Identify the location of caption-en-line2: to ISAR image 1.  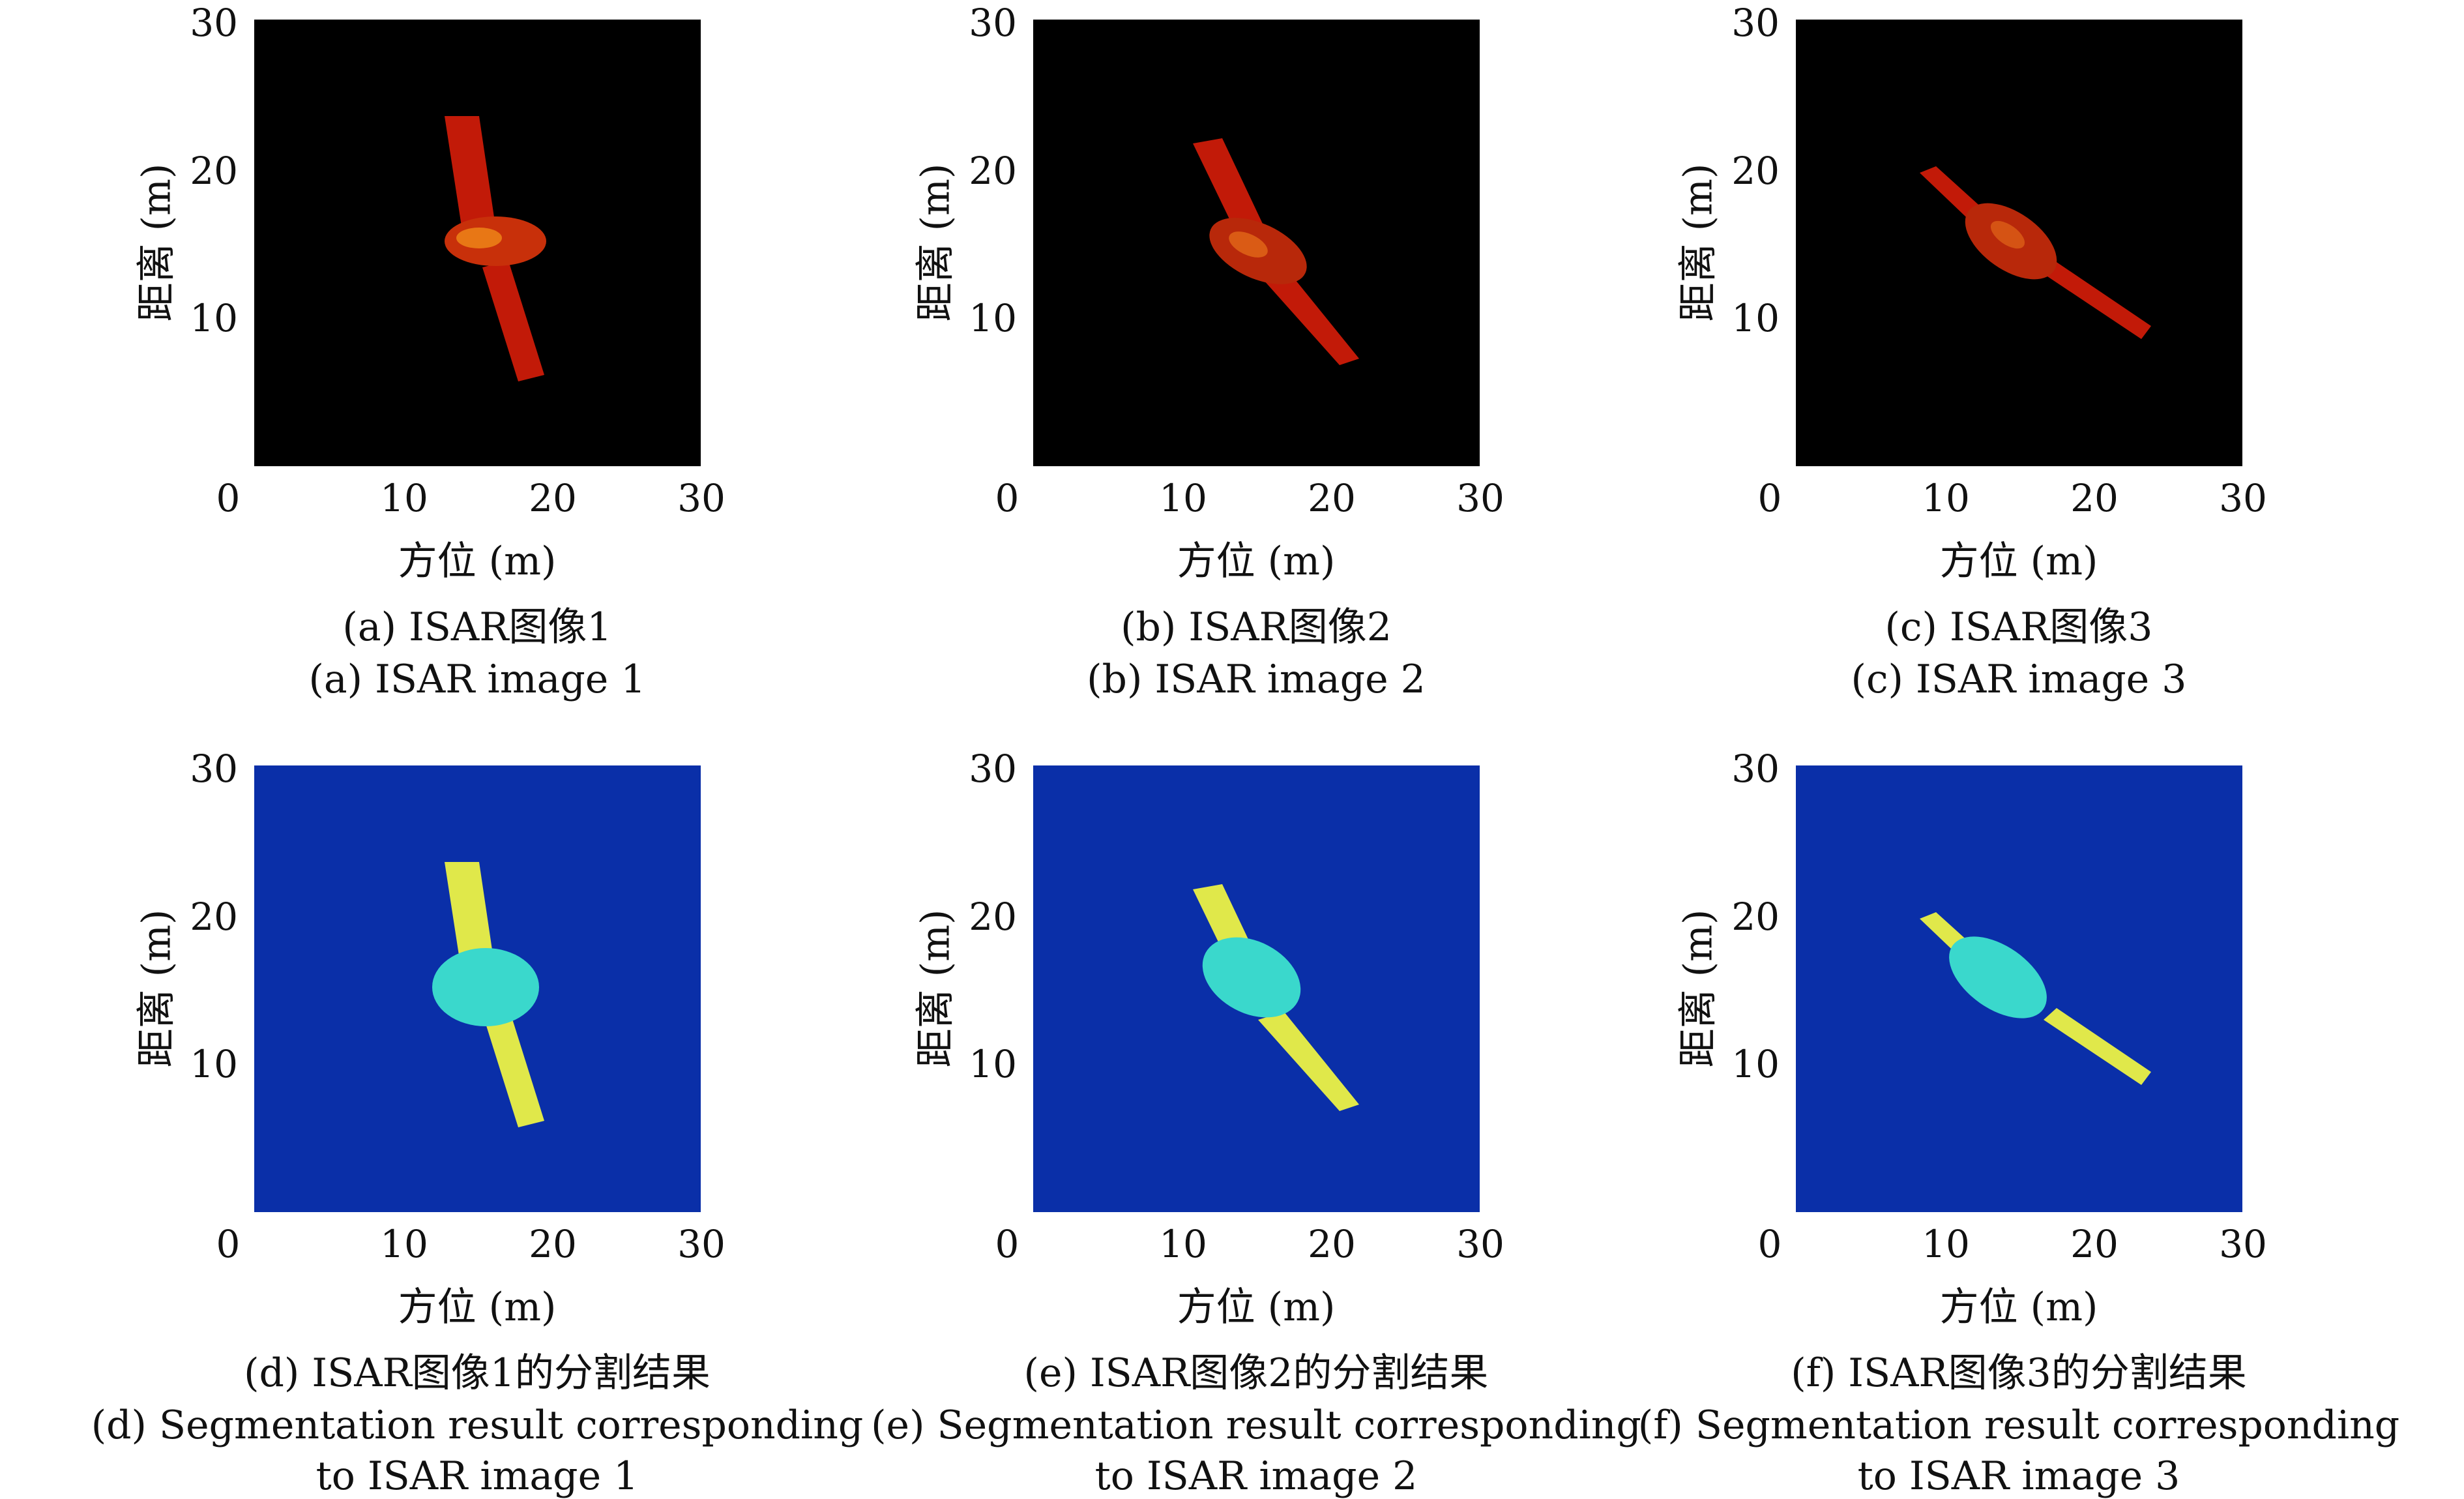
(477, 1476).